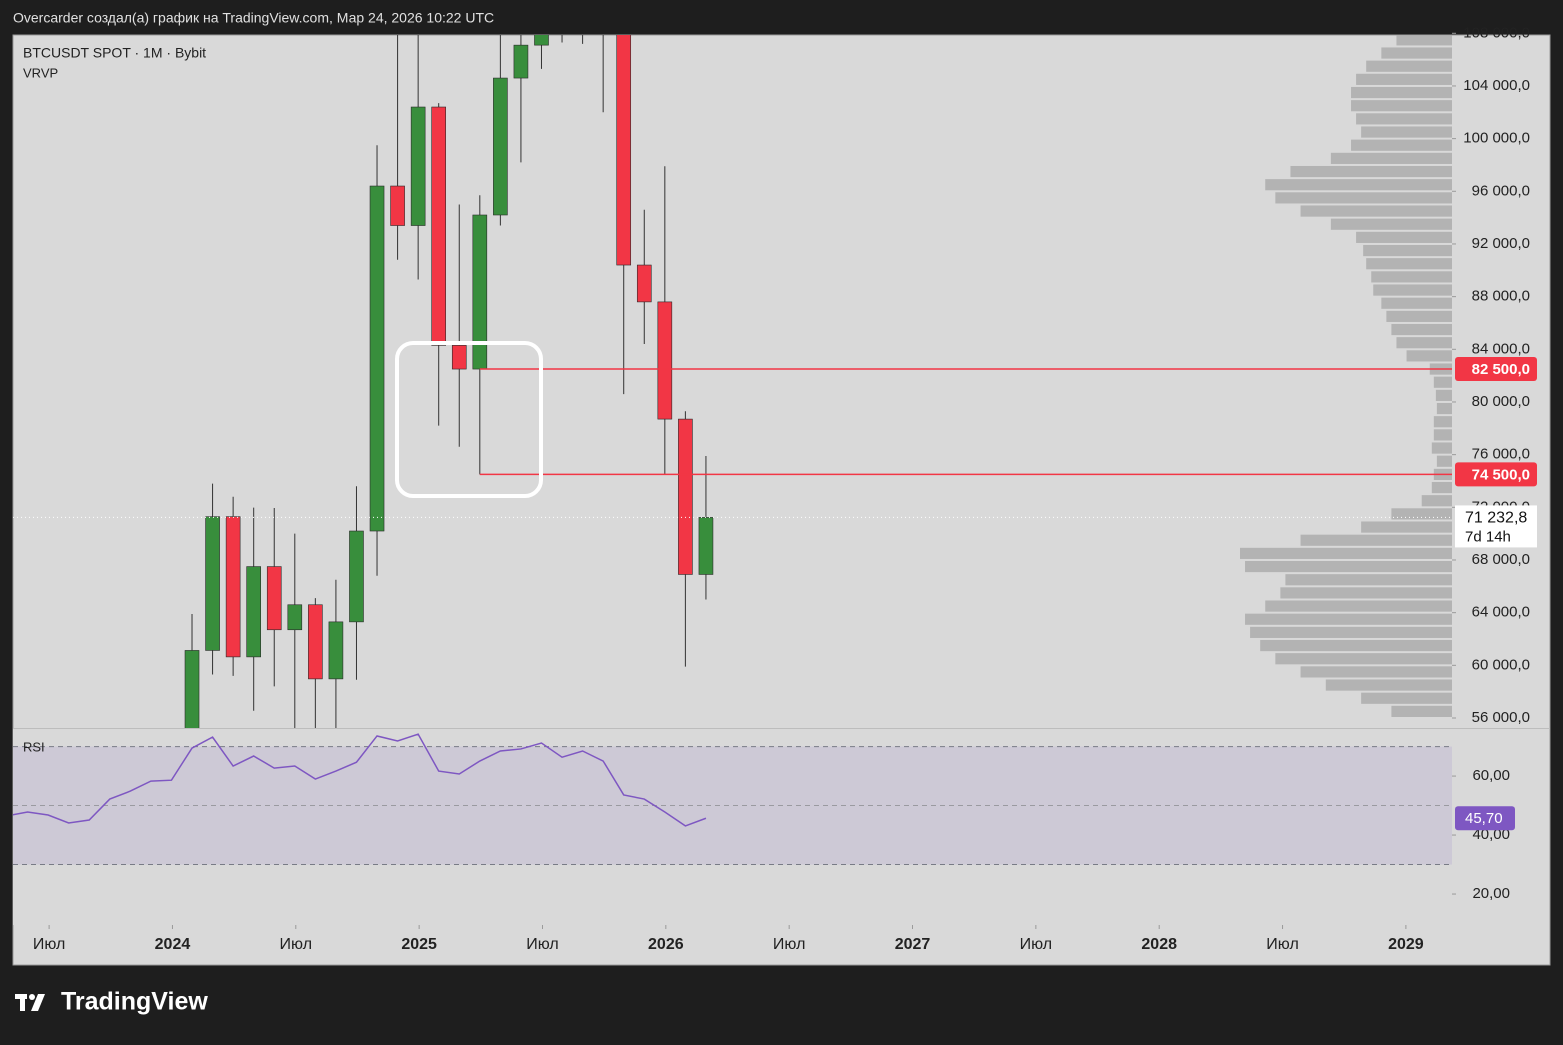  I want to click on rsi-band, so click(732, 805).